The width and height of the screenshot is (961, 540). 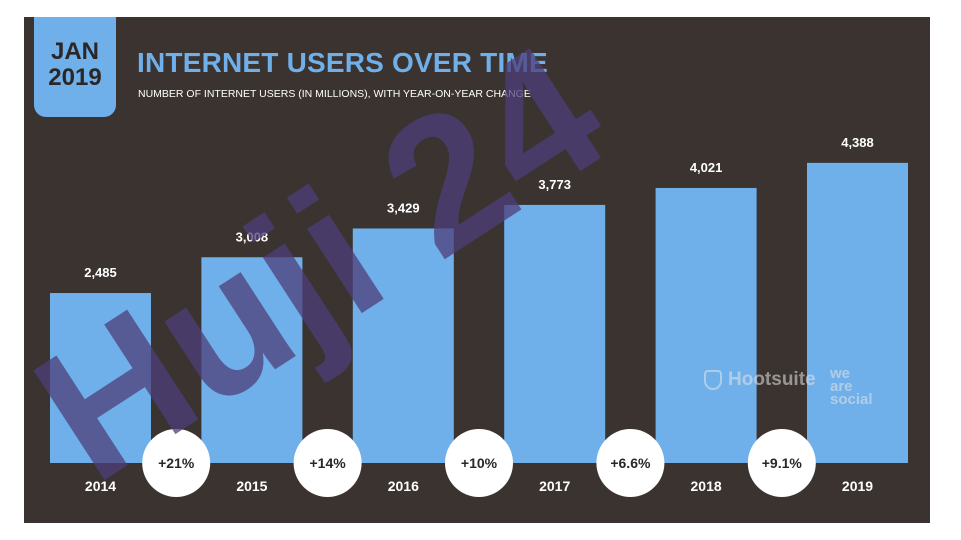 What do you see at coordinates (403, 345) in the screenshot?
I see `bar-2016` at bounding box center [403, 345].